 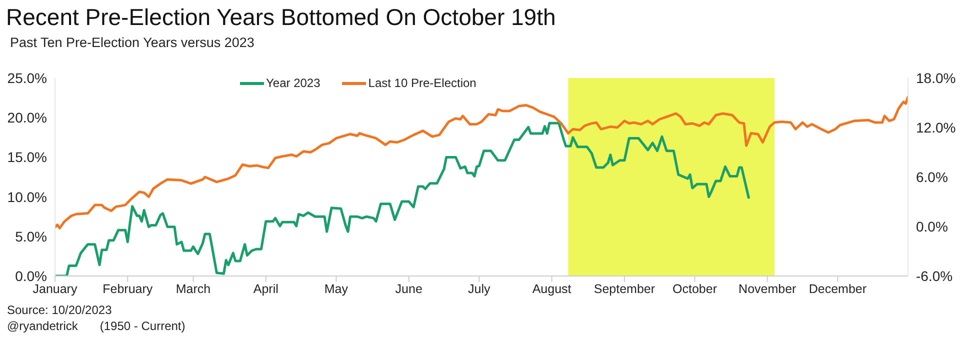 I want to click on x-tick-label: June, so click(x=408, y=289).